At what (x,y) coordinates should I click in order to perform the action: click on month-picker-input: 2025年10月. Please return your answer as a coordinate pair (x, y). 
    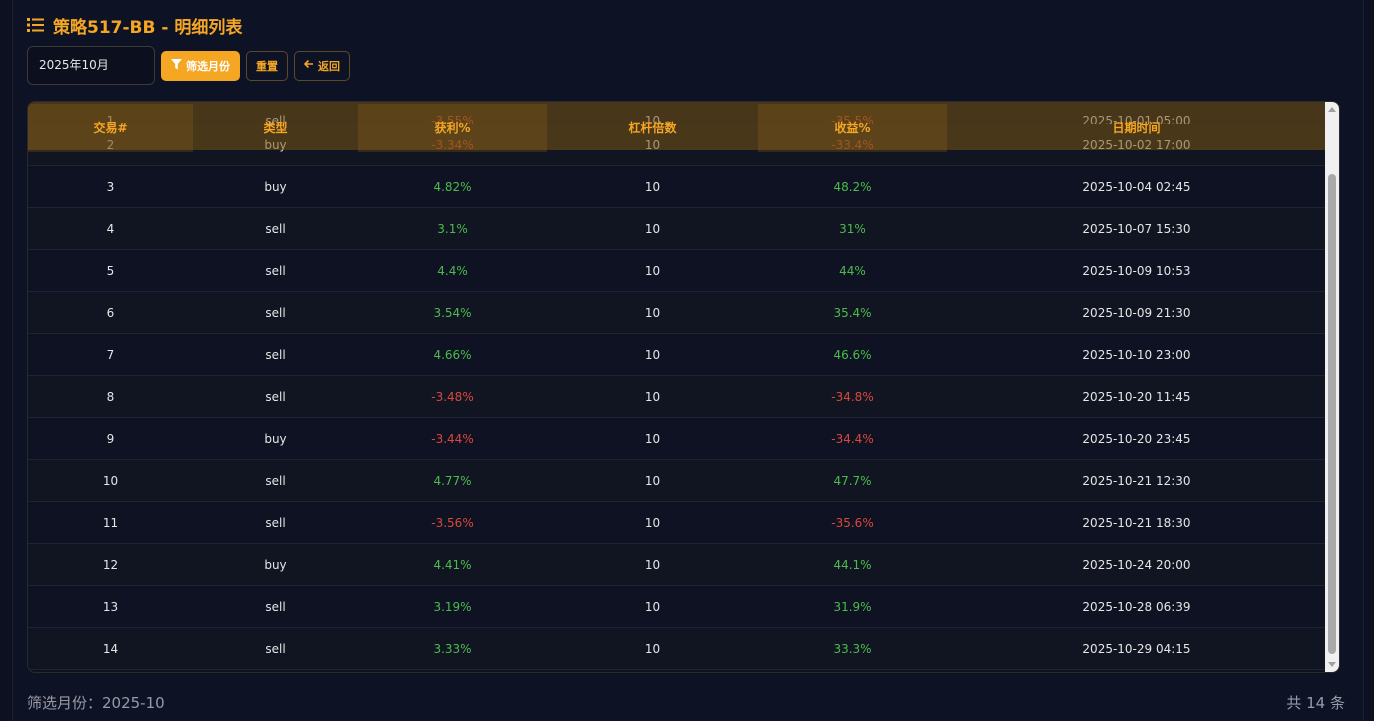
    Looking at the image, I should click on (91, 65).